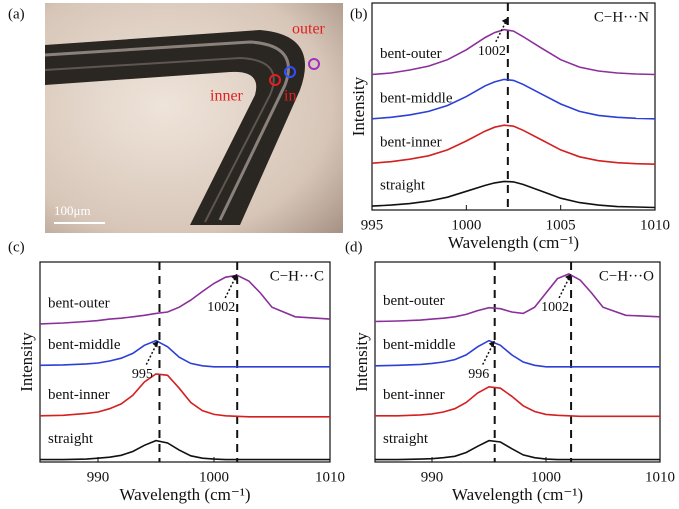  Describe the element at coordinates (309, 29) in the screenshot. I see `photo-label: outer` at that location.